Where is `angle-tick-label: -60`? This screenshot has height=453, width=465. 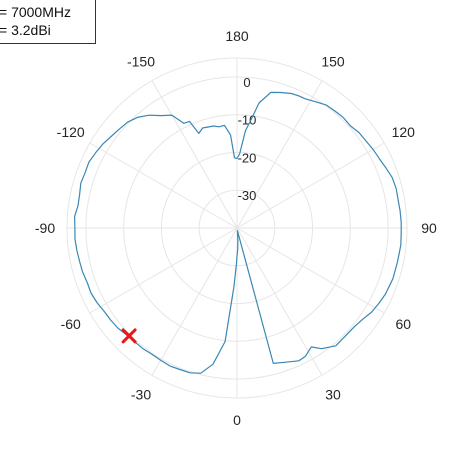
angle-tick-label: -60 is located at coordinates (71, 324).